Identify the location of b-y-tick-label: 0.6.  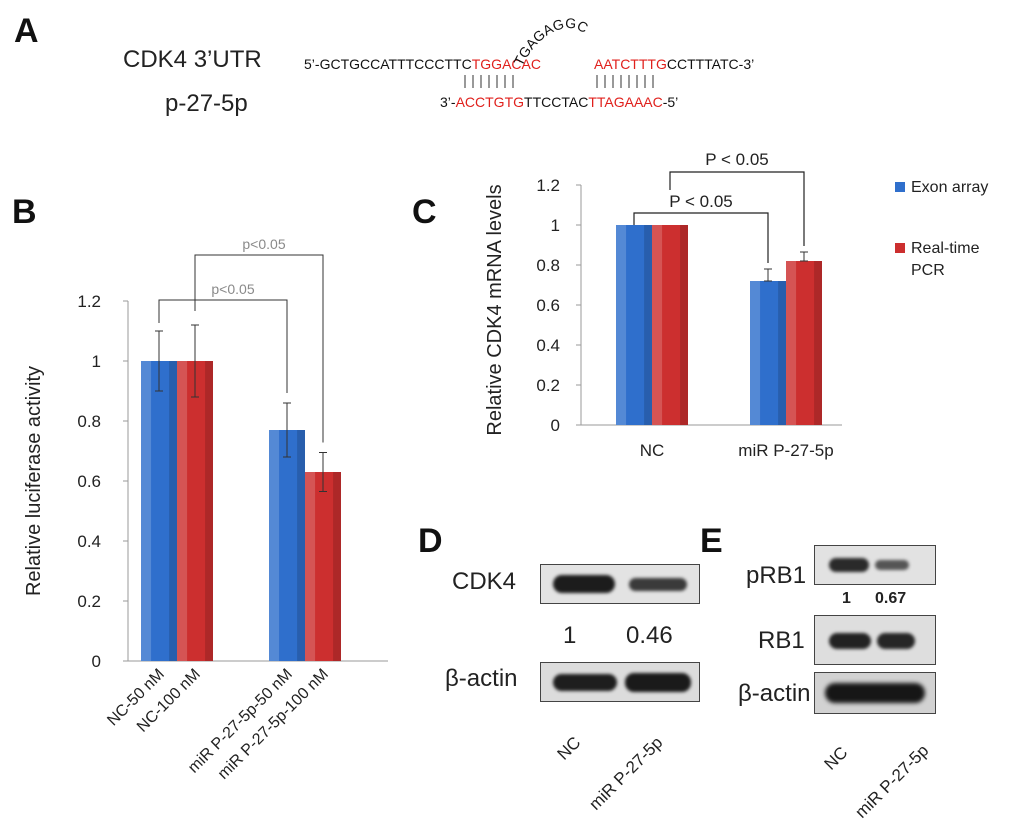
(89, 481).